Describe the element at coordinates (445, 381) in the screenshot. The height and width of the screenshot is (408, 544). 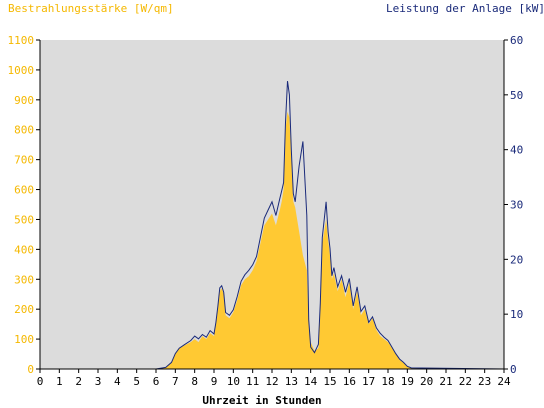
I see `x-tick-label: 21` at that location.